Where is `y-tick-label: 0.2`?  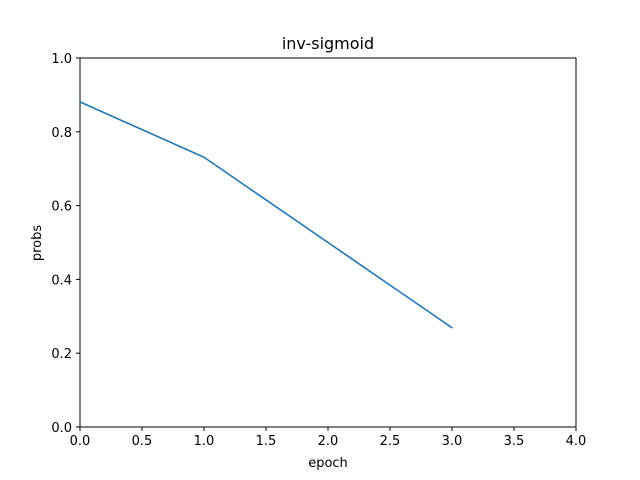
y-tick-label: 0.2 is located at coordinates (61, 354).